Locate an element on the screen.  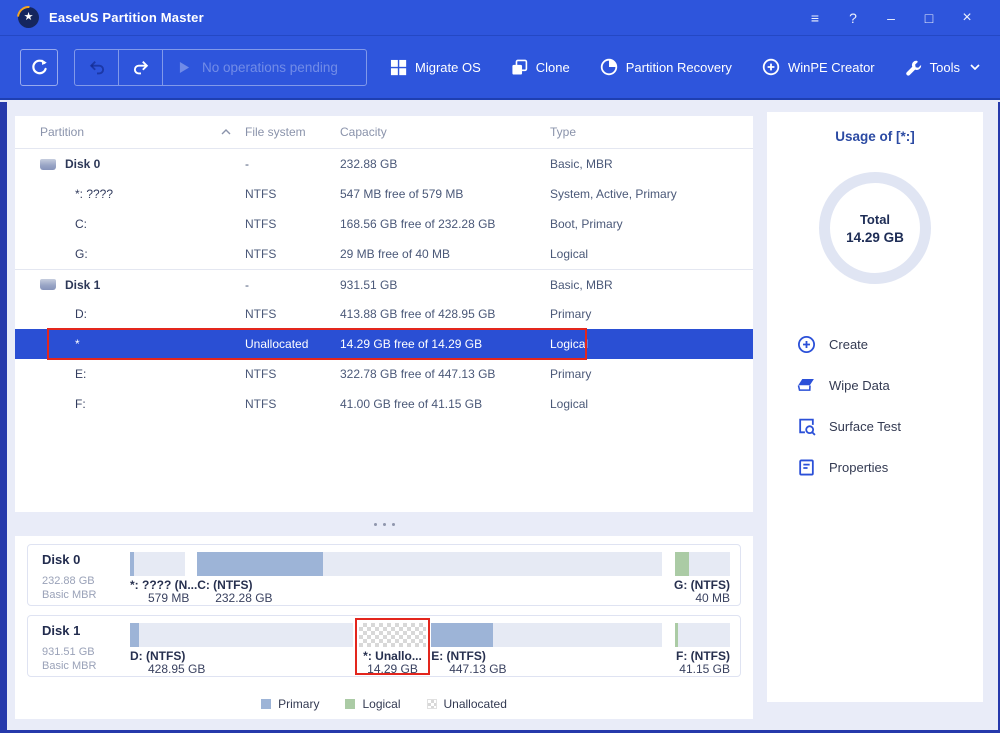
toolbar-action-label: Migrate OS is located at coordinates (448, 67).